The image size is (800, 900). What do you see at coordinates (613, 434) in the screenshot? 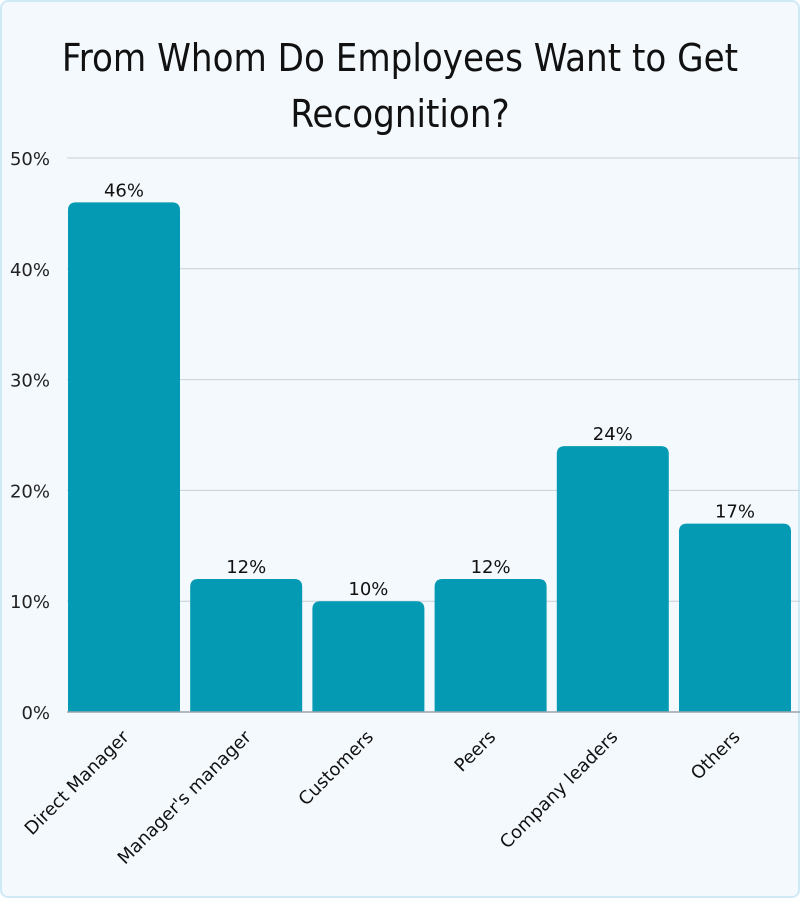
I see `data-label: 24%` at bounding box center [613, 434].